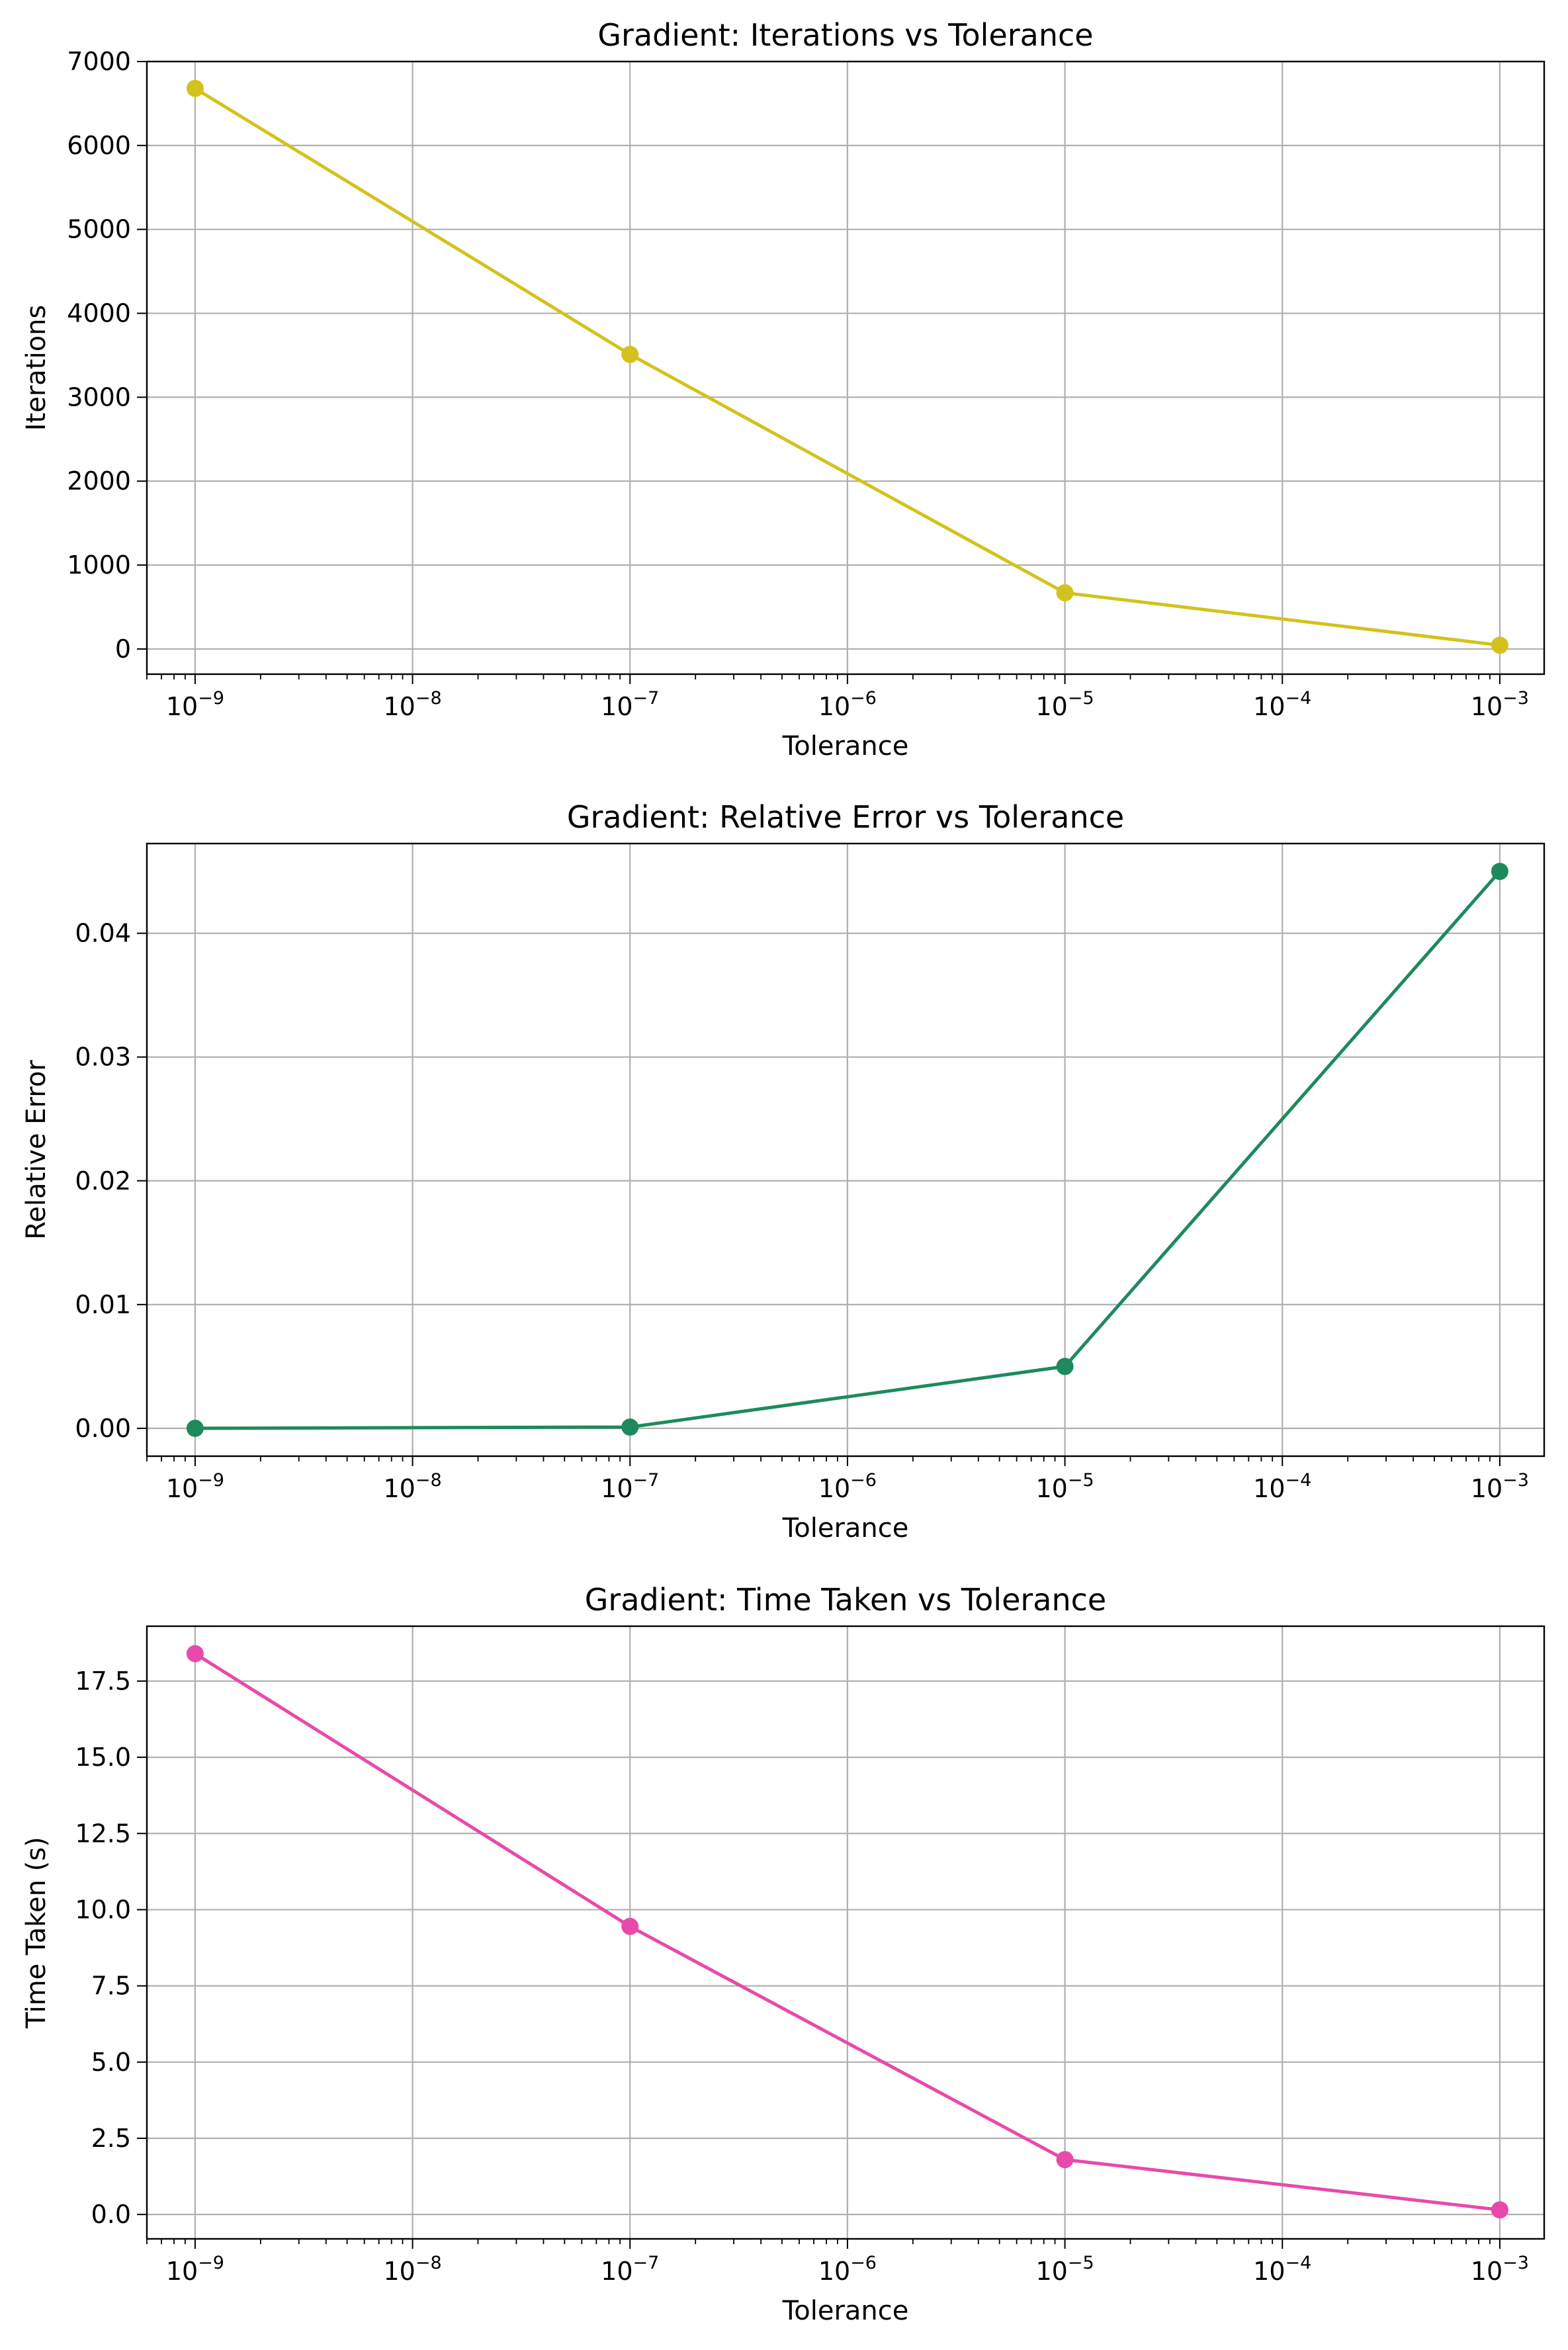 Image resolution: width=1568 pixels, height=2350 pixels. I want to click on x-tick-label: 10⁻⁸, so click(412, 2269).